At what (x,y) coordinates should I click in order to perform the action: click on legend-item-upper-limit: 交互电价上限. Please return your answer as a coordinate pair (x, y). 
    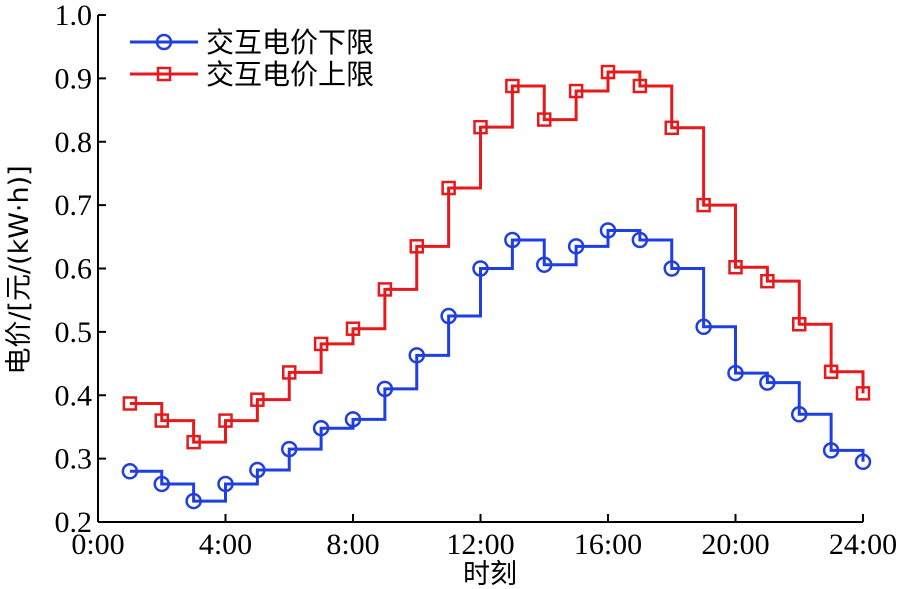
    Looking at the image, I should click on (252, 74).